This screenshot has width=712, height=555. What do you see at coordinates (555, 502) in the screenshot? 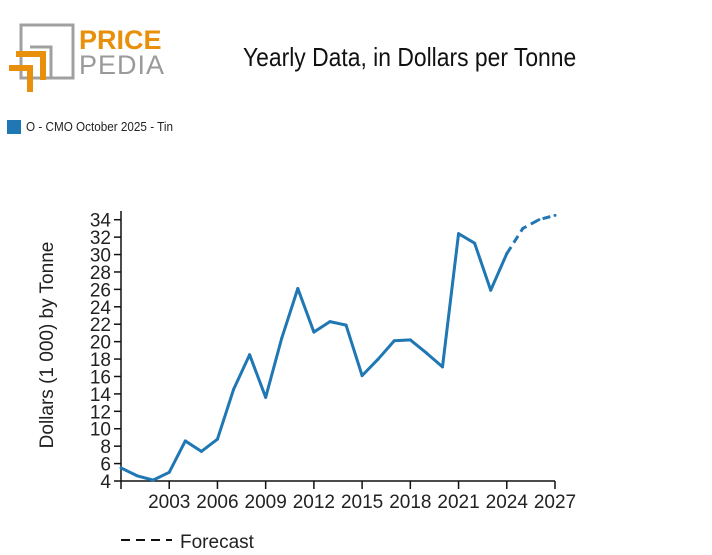
I see `x-tick-label: 2027` at bounding box center [555, 502].